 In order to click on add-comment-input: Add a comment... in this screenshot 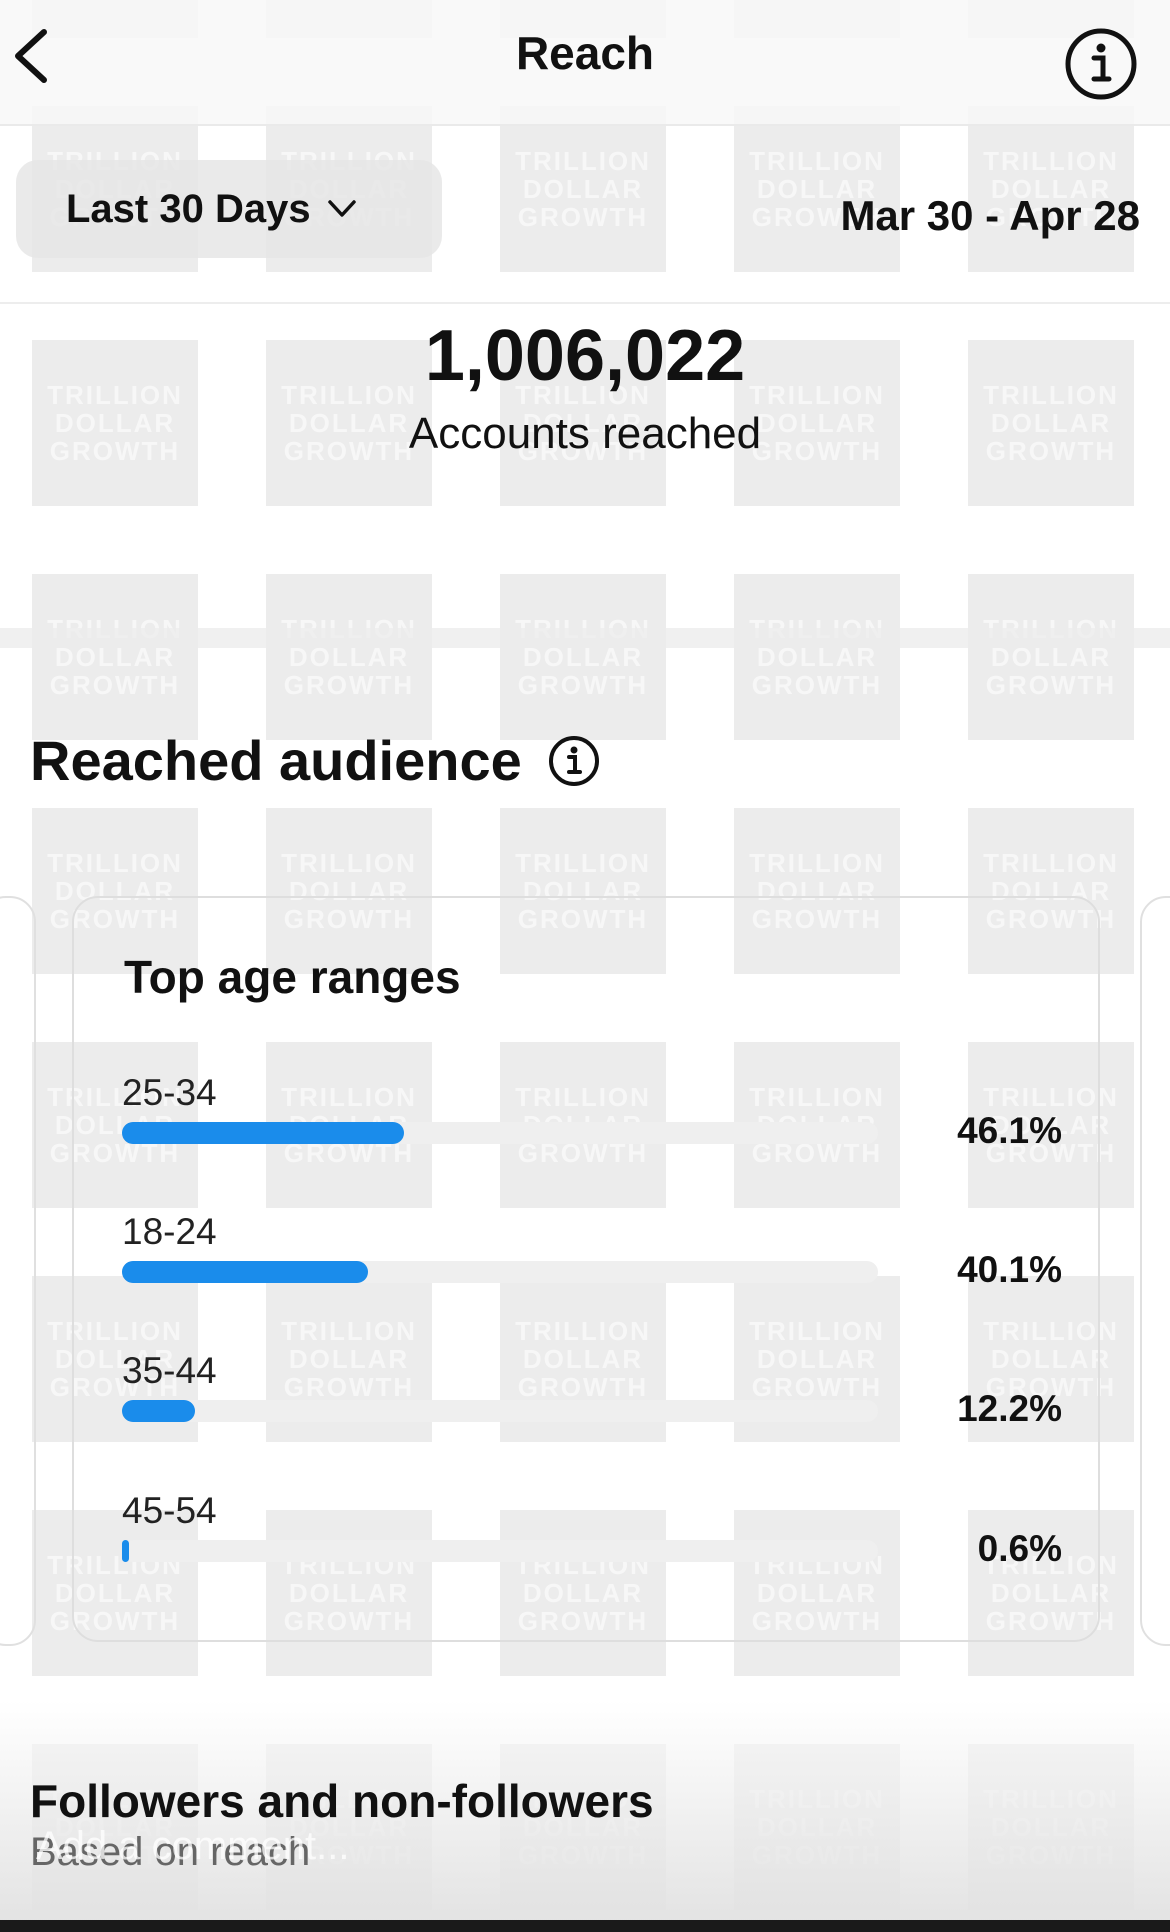, I will do `click(193, 1846)`.